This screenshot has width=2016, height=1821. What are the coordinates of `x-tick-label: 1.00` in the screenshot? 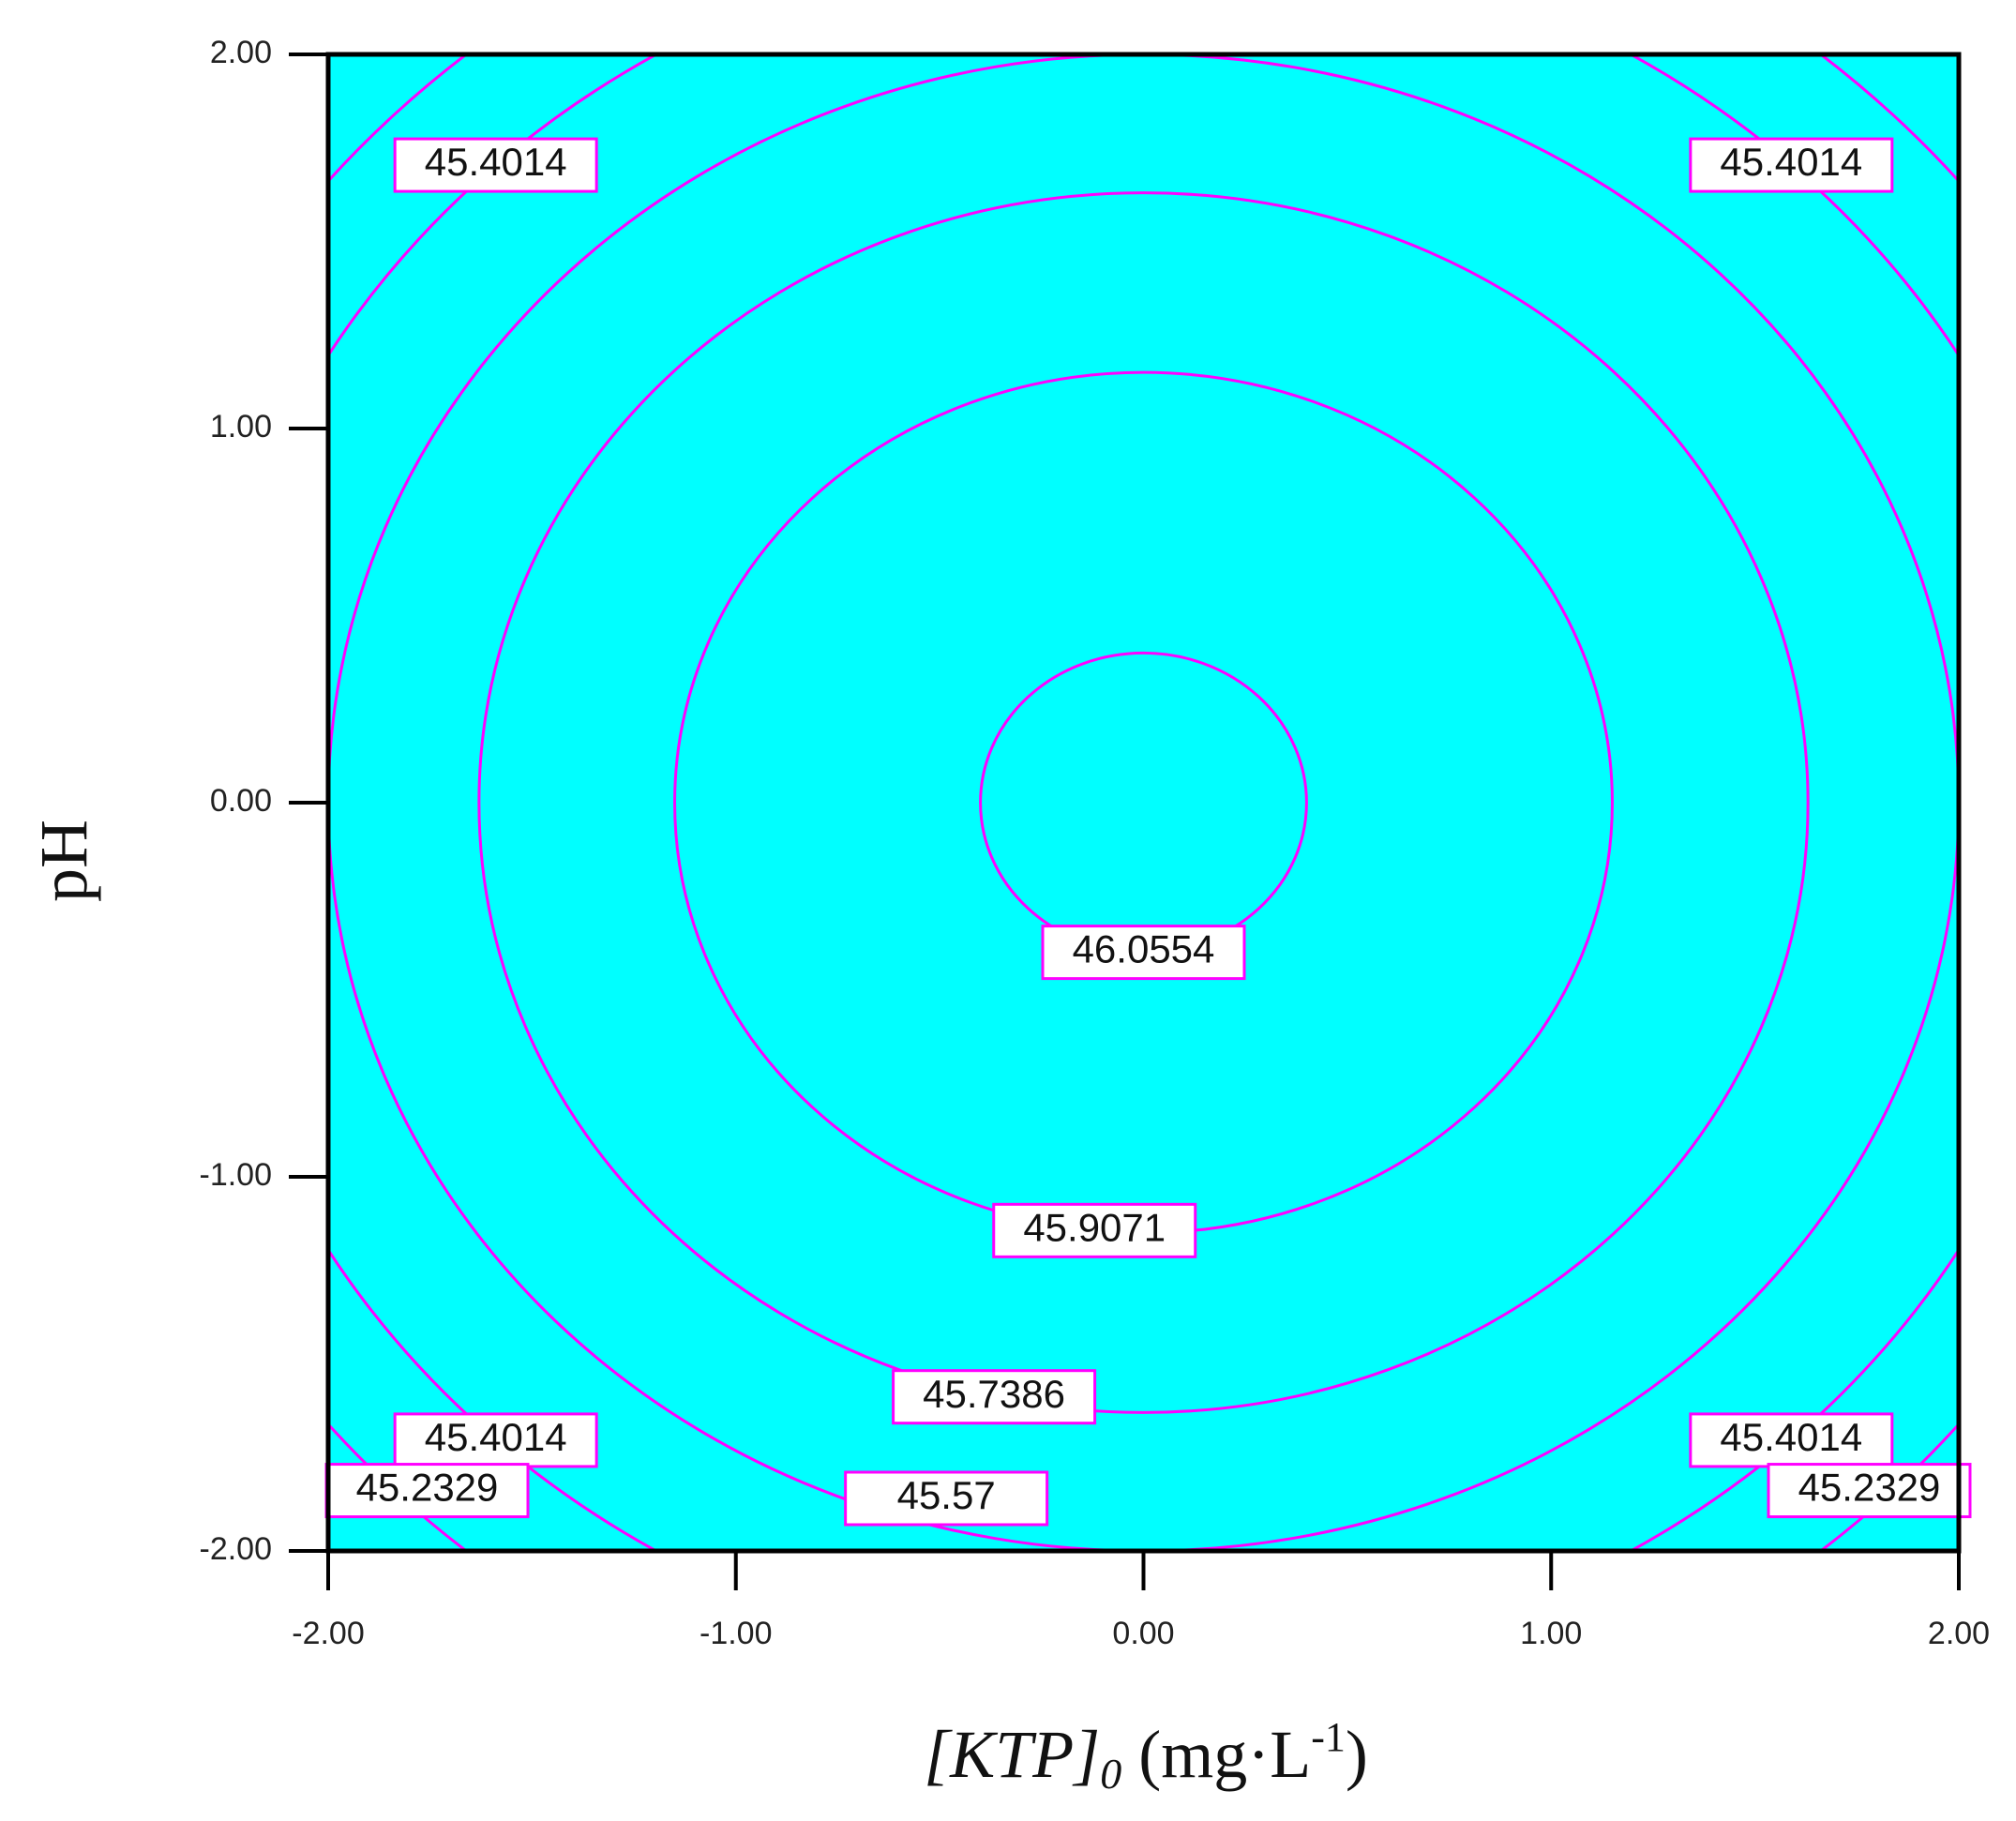 It's located at (1551, 1634).